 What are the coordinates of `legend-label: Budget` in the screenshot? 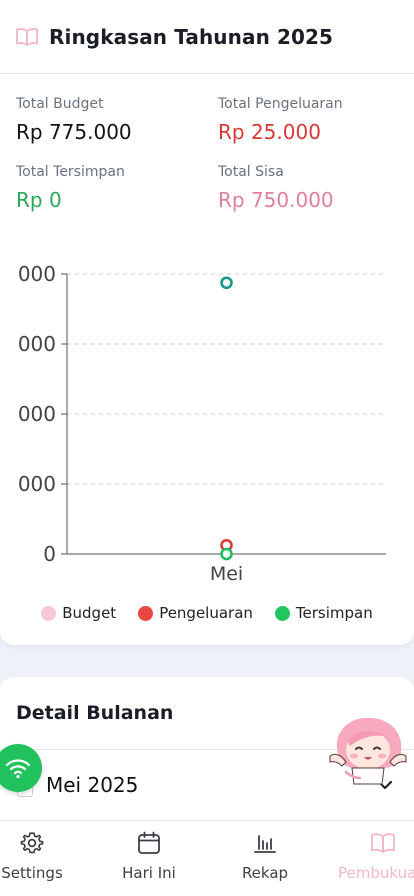 It's located at (89, 613).